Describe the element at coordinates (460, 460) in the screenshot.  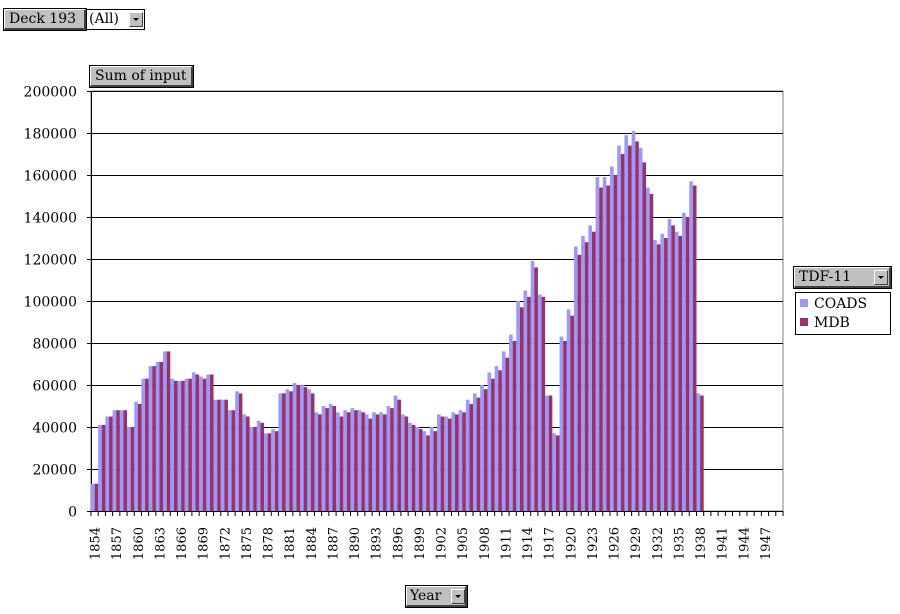
I see `bar-coads-1905` at that location.